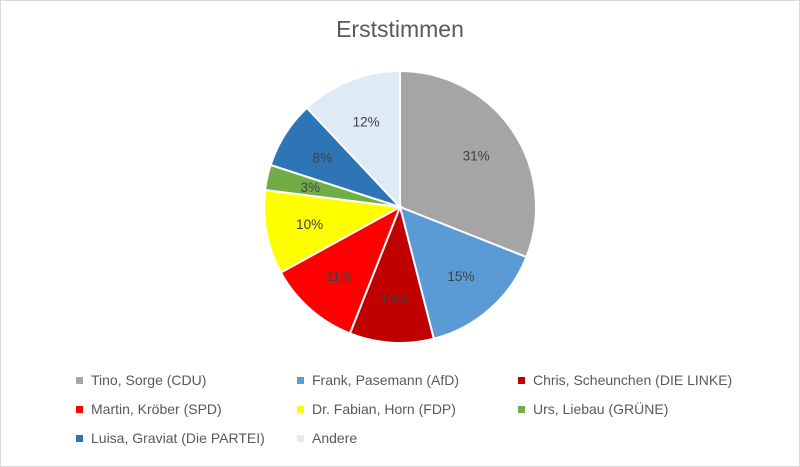 The image size is (800, 467). I want to click on legend-label: Andere, so click(335, 438).